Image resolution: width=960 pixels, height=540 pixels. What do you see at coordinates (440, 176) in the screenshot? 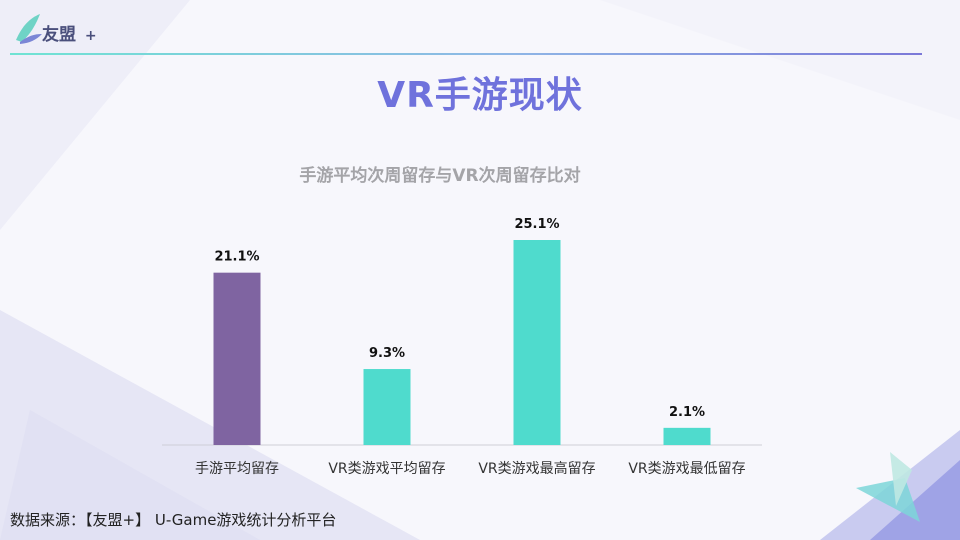
I see `chart-title: 手游平均次周留存与VR次周留存比对` at bounding box center [440, 176].